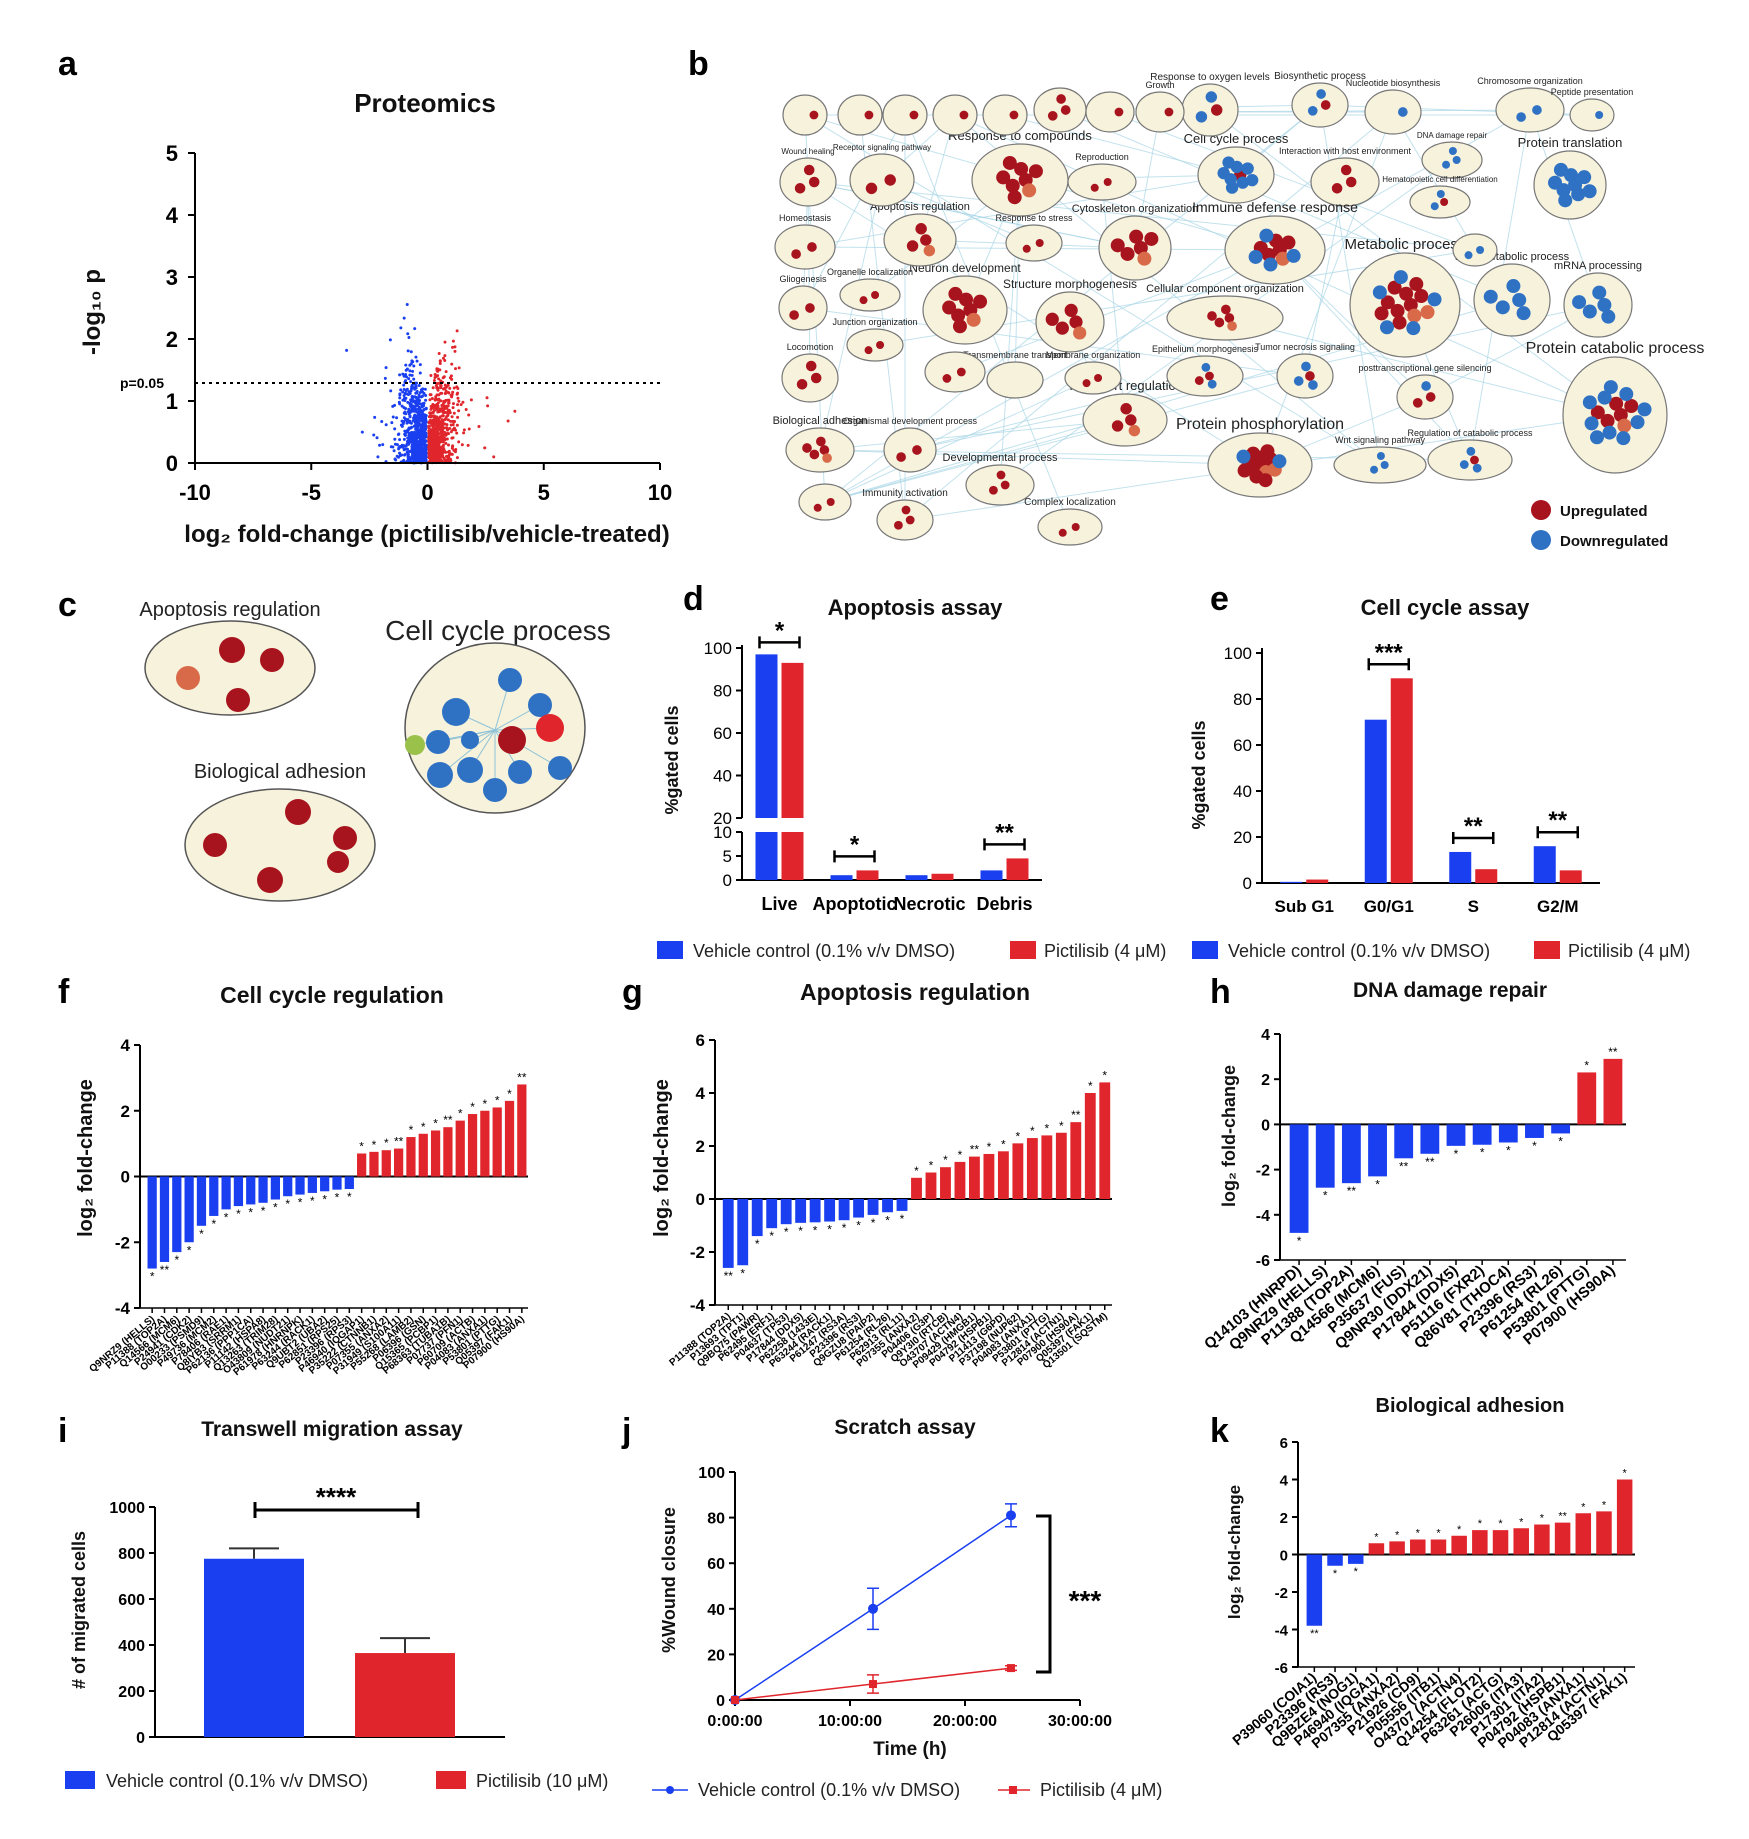  What do you see at coordinates (1592, 92) in the screenshot?
I see `network-cluster-label: Peptide presentation` at bounding box center [1592, 92].